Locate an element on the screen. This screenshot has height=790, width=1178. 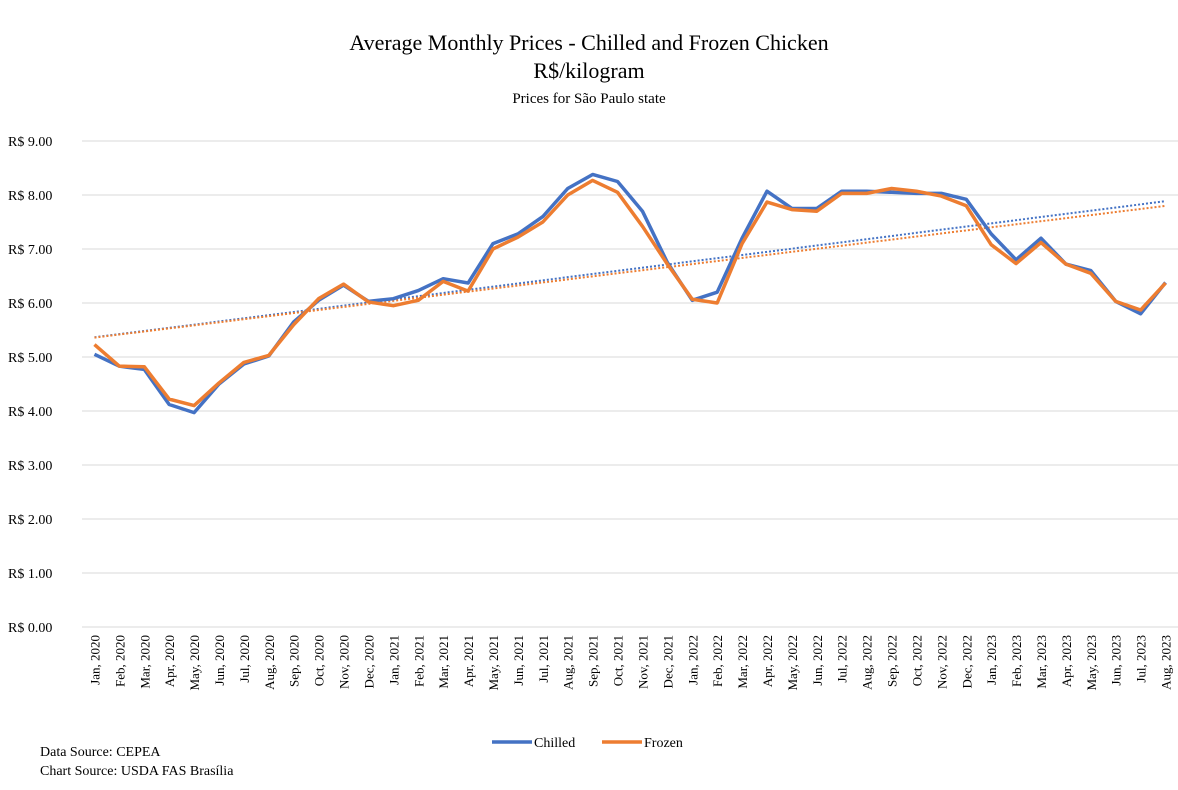
x-tick-label: Dec, 2021 is located at coordinates (667, 661).